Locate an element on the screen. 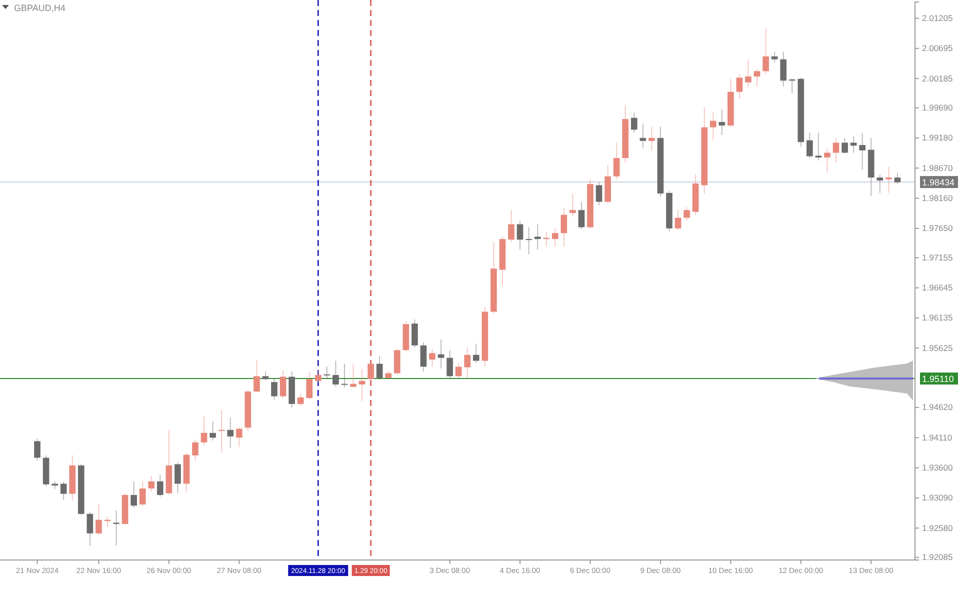 This screenshot has width=962, height=591. y-tick-label: 1.95625 is located at coordinates (937, 347).